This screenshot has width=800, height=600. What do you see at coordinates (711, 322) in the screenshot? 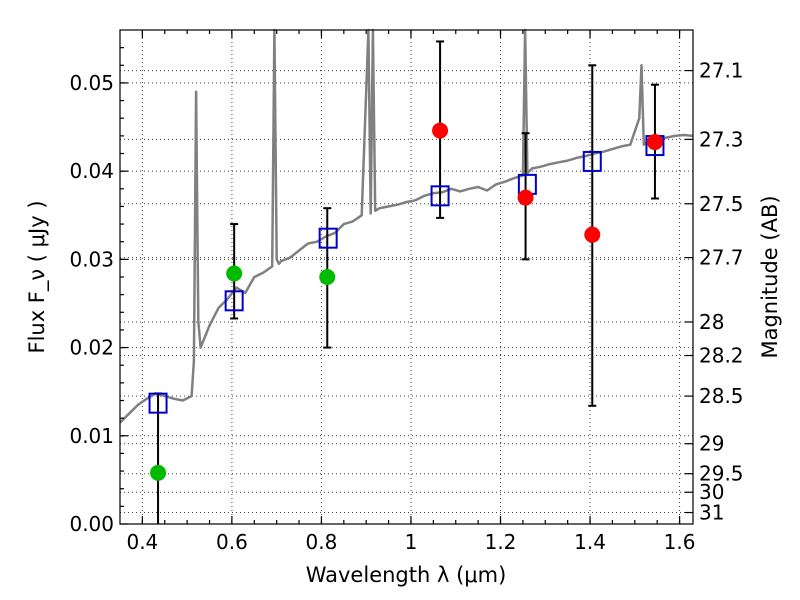
I see `mag-tick-label: 28` at bounding box center [711, 322].